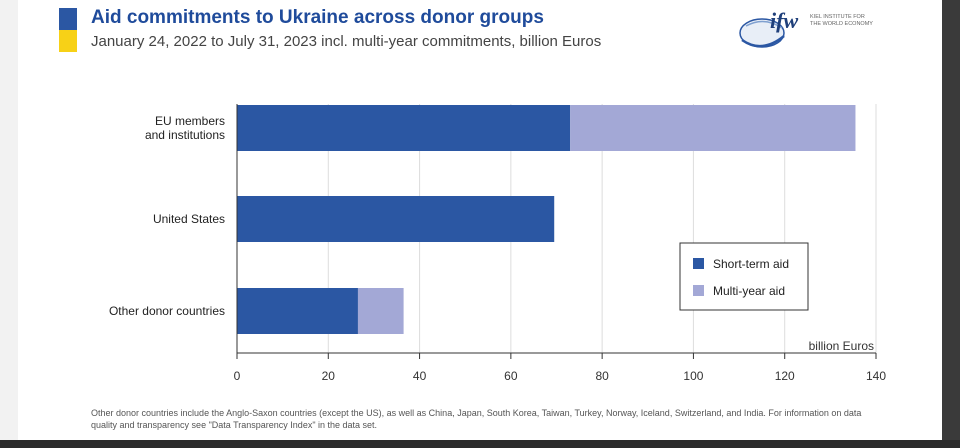 The height and width of the screenshot is (448, 960). What do you see at coordinates (841, 346) in the screenshot?
I see `x-axis-label: billion Euros` at bounding box center [841, 346].